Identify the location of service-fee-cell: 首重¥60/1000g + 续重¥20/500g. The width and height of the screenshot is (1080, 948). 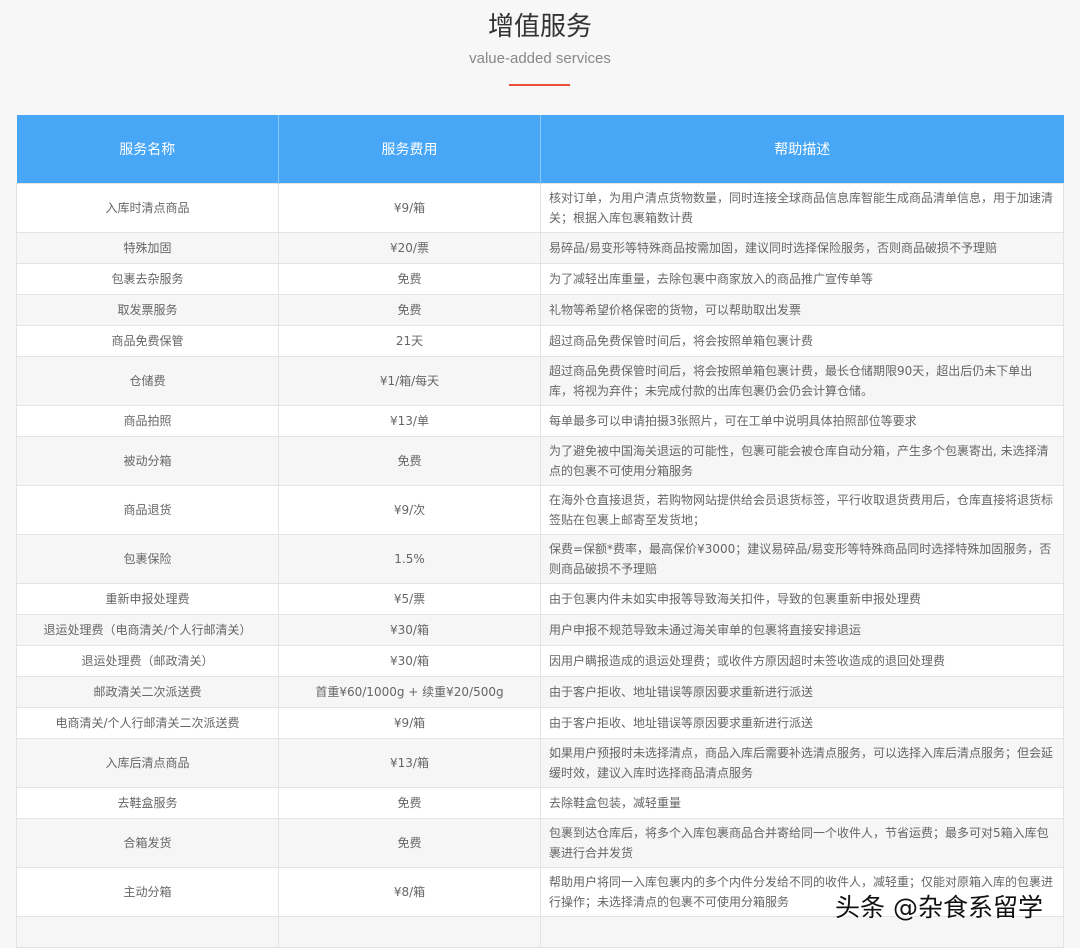
(409, 692).